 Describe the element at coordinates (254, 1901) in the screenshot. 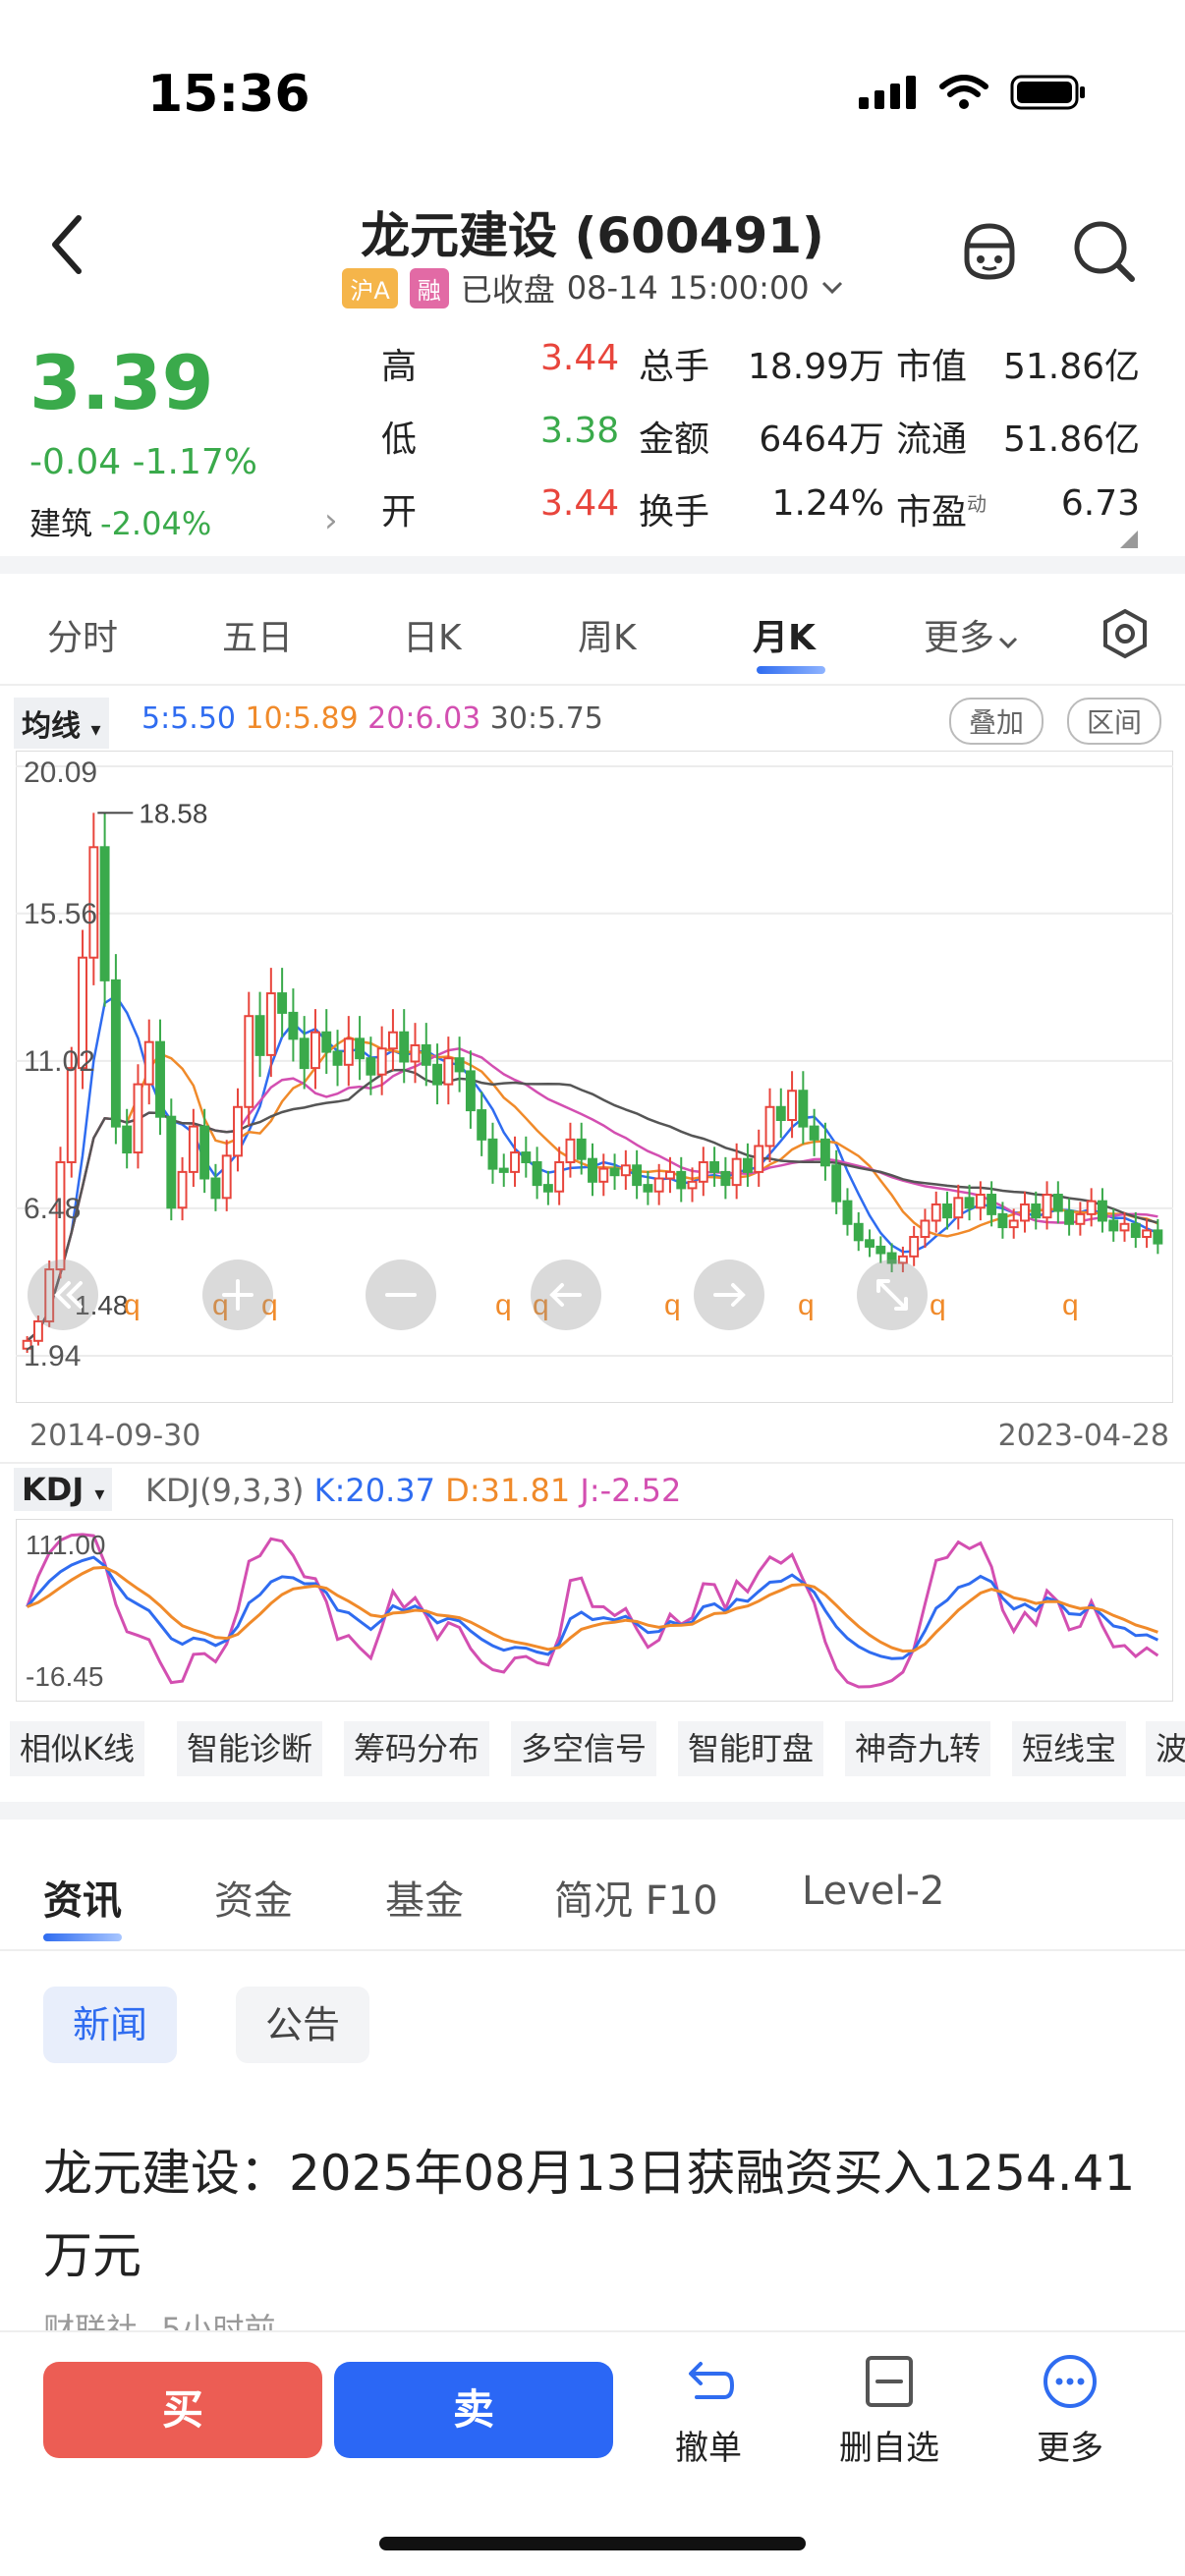

I see `tab-funds: 资金` at that location.